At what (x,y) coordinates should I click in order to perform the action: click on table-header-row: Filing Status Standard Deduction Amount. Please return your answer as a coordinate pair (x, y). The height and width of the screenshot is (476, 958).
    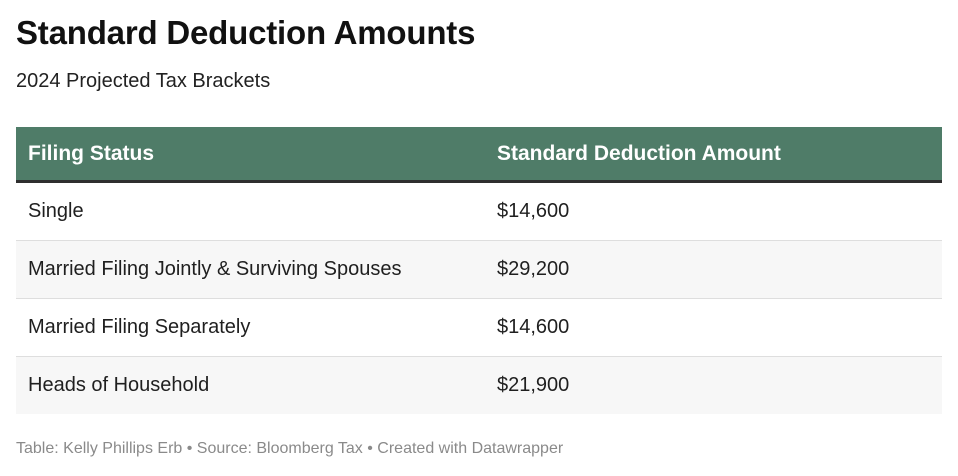
    Looking at the image, I should click on (479, 155).